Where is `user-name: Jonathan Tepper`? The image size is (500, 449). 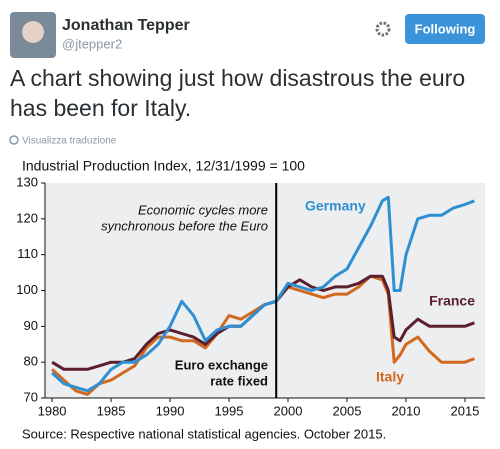 user-name: Jonathan Tepper is located at coordinates (126, 25).